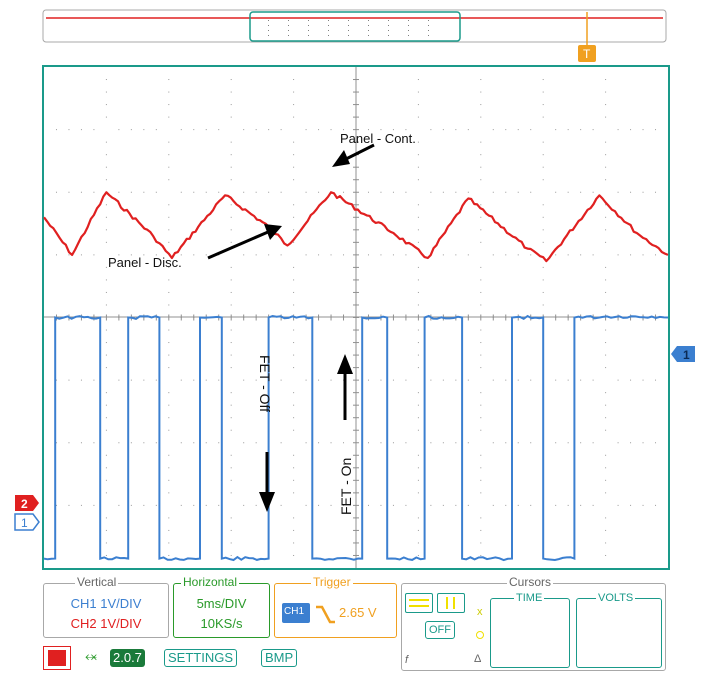 The width and height of the screenshot is (702, 675). What do you see at coordinates (221, 603) in the screenshot?
I see `timebase-value: 5ms/DIV` at bounding box center [221, 603].